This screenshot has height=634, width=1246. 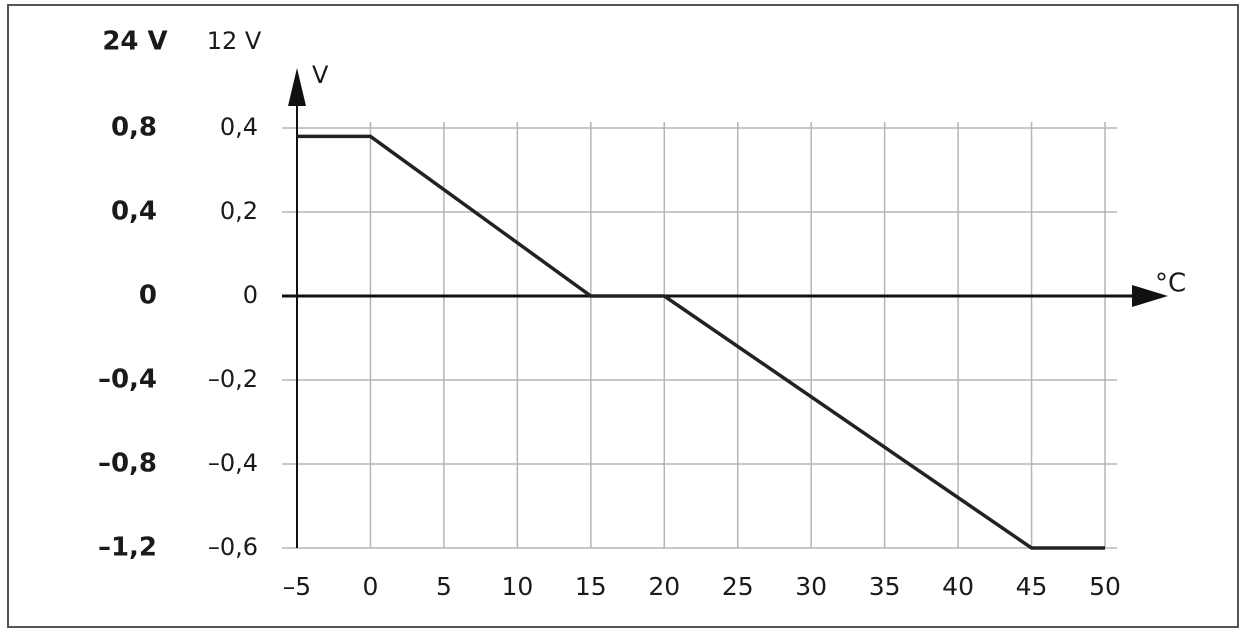 I want to click on y2-tick-label: –1,2, so click(x=127, y=548).